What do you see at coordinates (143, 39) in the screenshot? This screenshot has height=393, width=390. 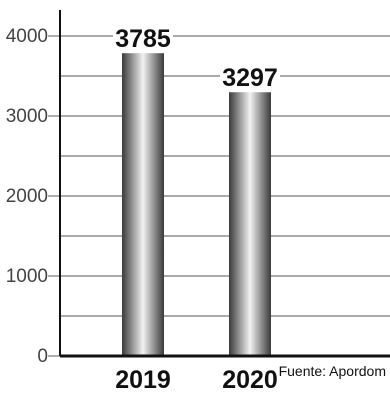 I see `data-label-2019: 3785` at bounding box center [143, 39].